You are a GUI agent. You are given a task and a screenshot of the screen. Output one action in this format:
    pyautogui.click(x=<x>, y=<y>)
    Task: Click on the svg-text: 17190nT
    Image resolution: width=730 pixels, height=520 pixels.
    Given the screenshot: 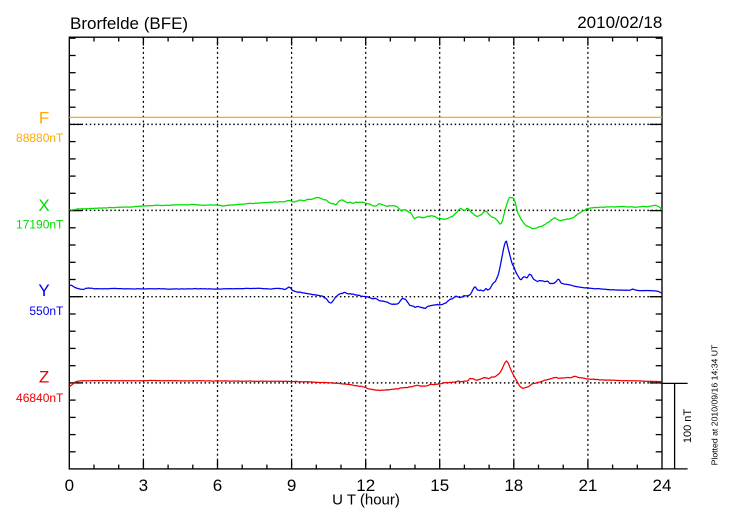 What is the action you would take?
    pyautogui.click(x=40, y=224)
    